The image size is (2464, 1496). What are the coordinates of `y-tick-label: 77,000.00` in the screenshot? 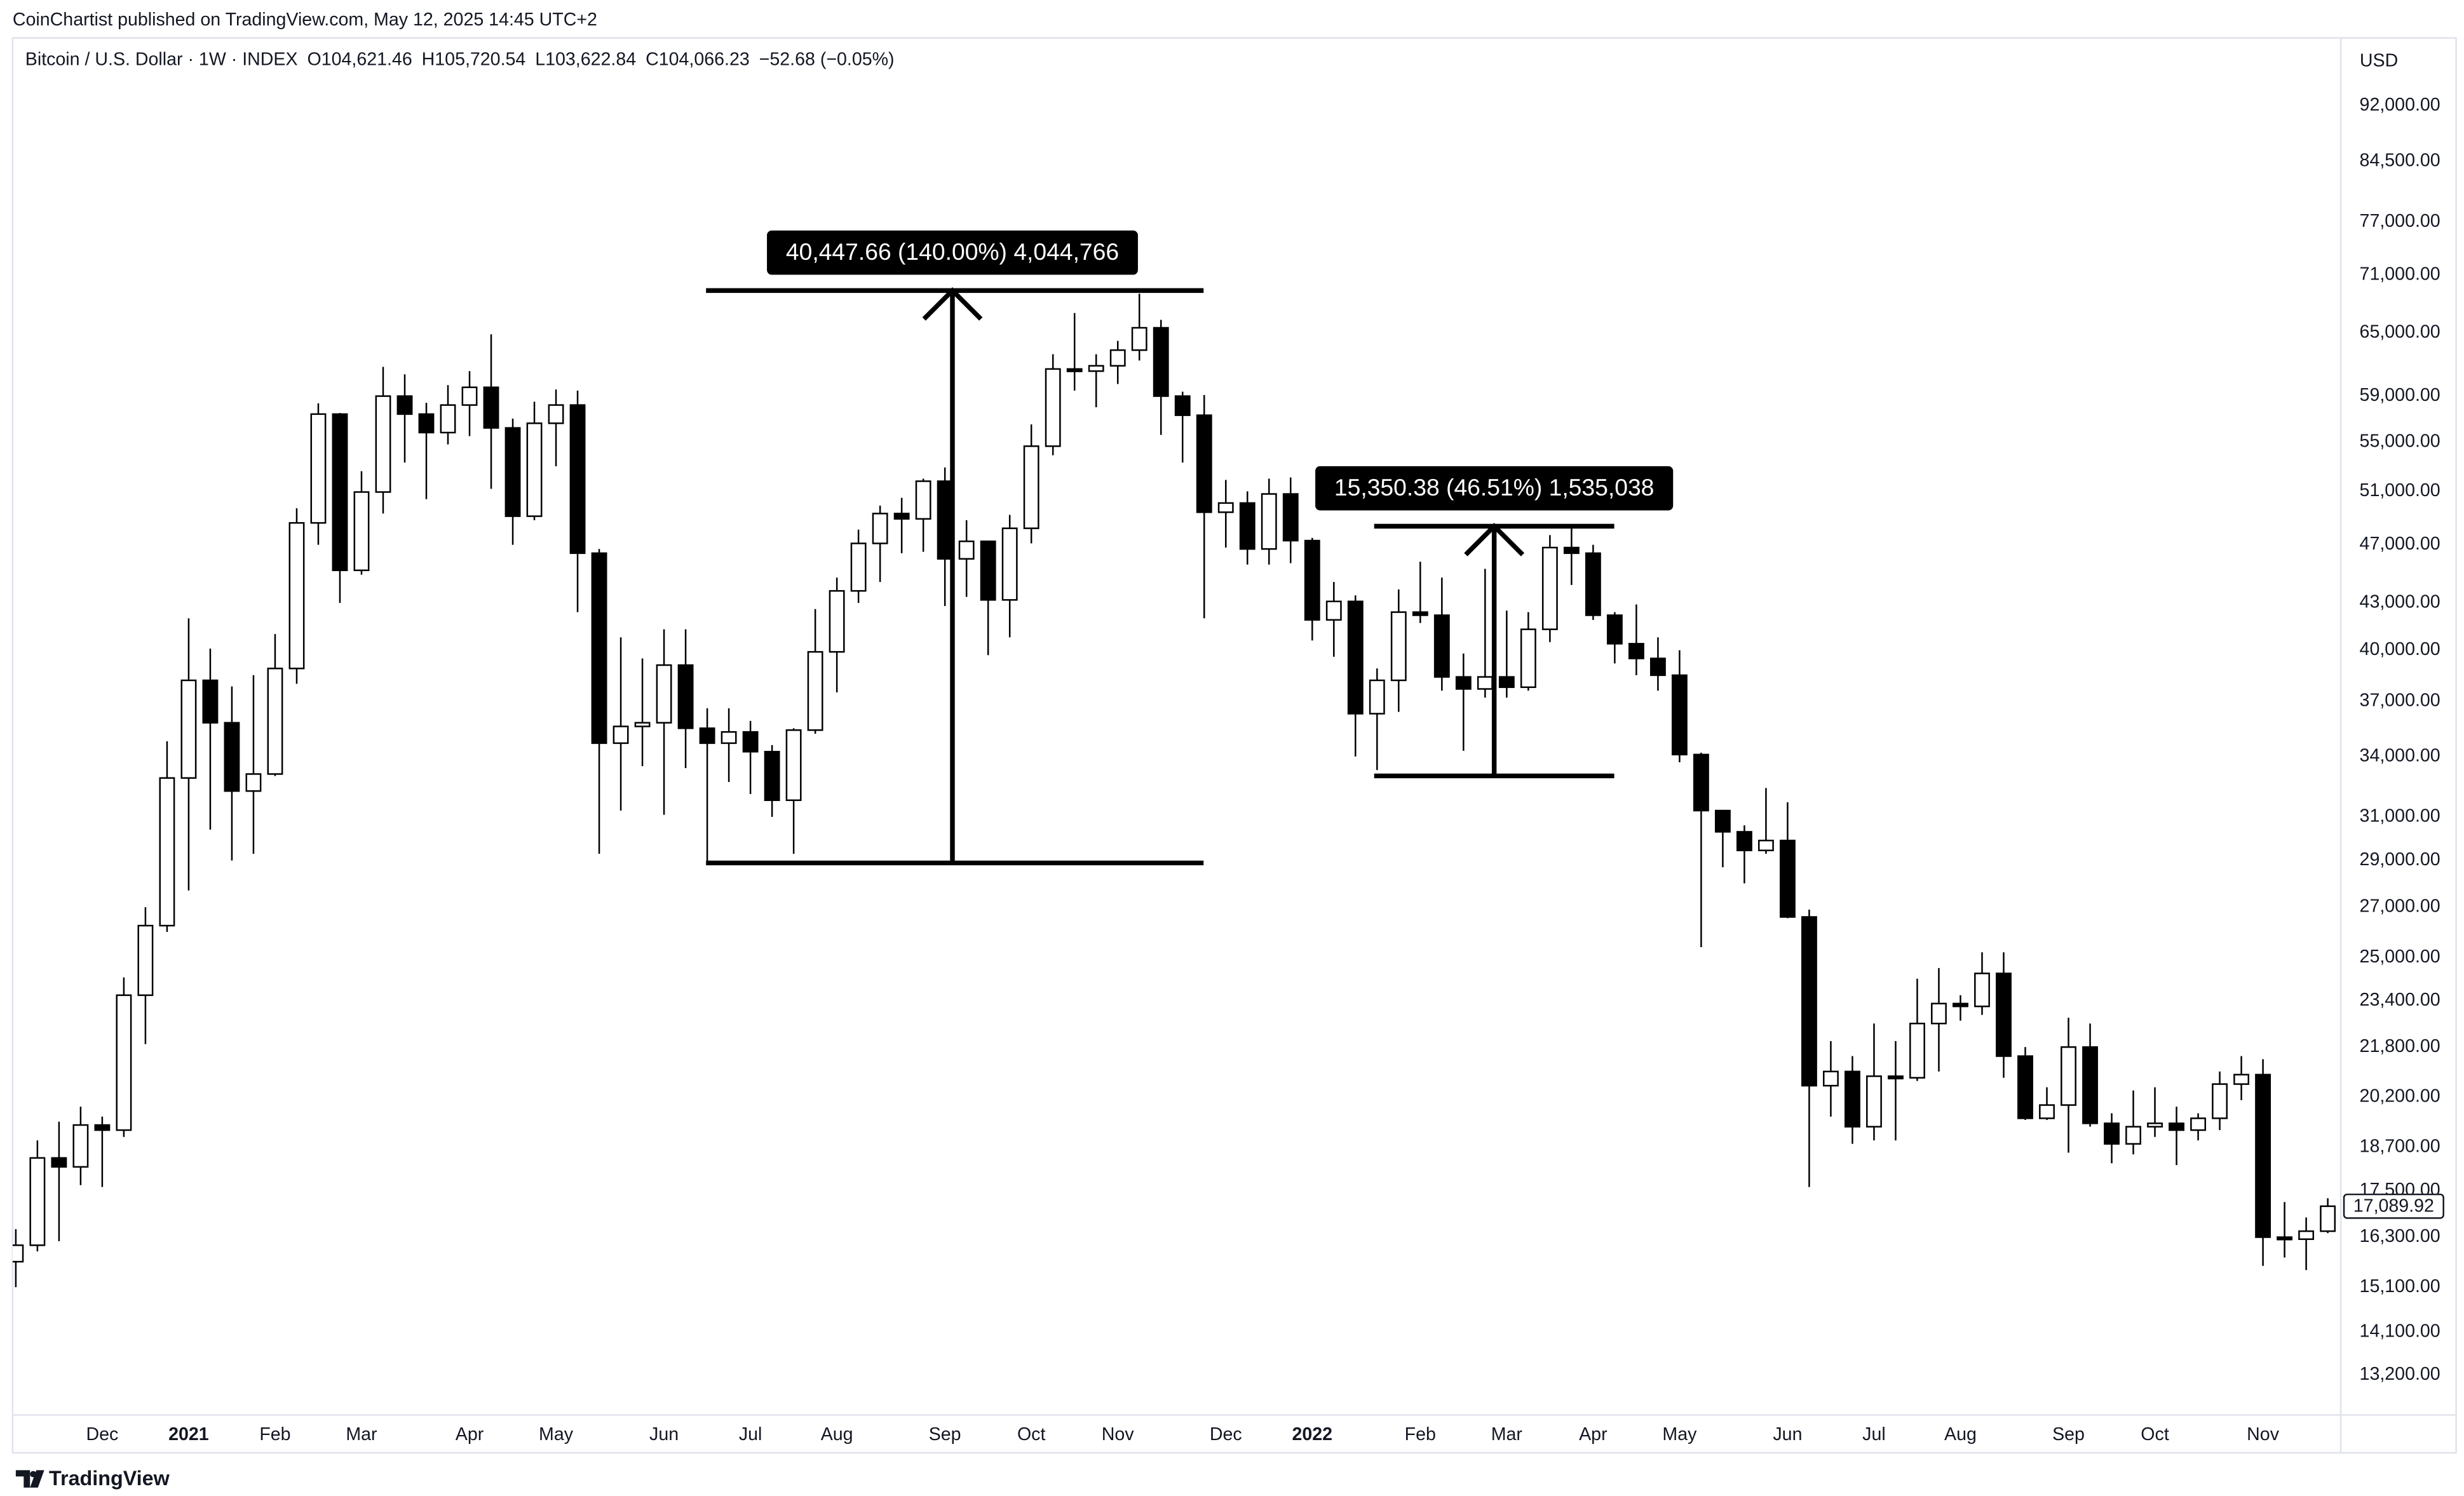 It's located at (2400, 221).